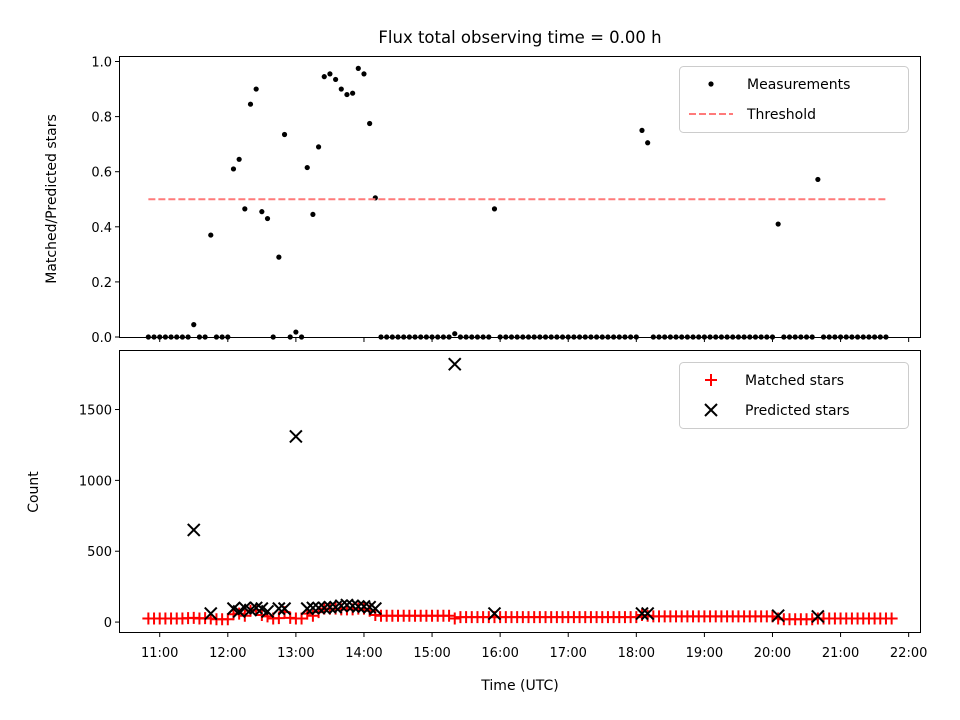 Image resolution: width=960 pixels, height=720 pixels. What do you see at coordinates (840, 653) in the screenshot?
I see `x-tick-label: 21:00` at bounding box center [840, 653].